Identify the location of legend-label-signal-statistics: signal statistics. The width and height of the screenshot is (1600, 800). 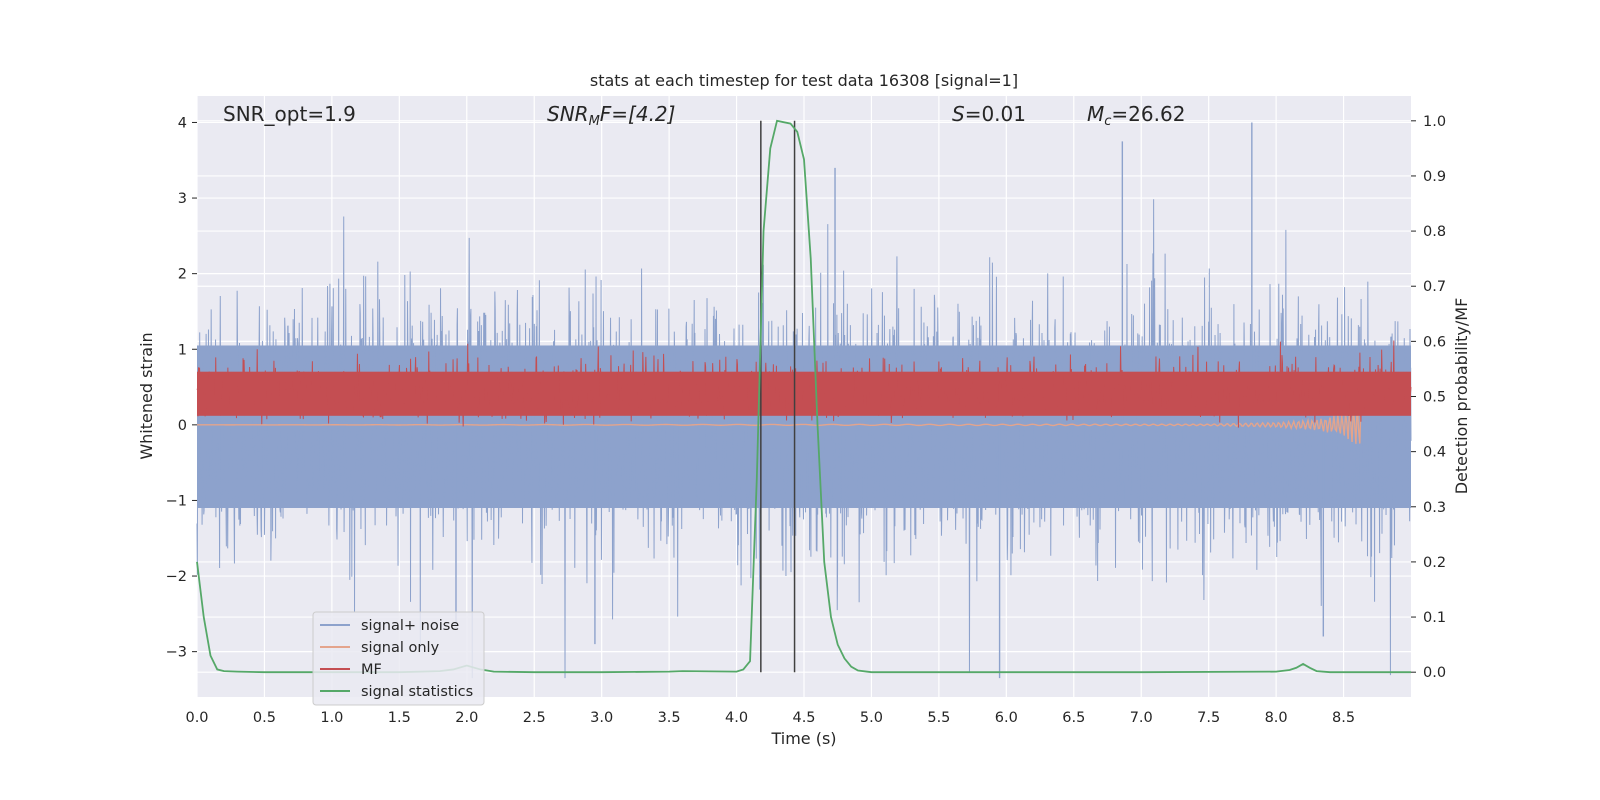
(417, 692).